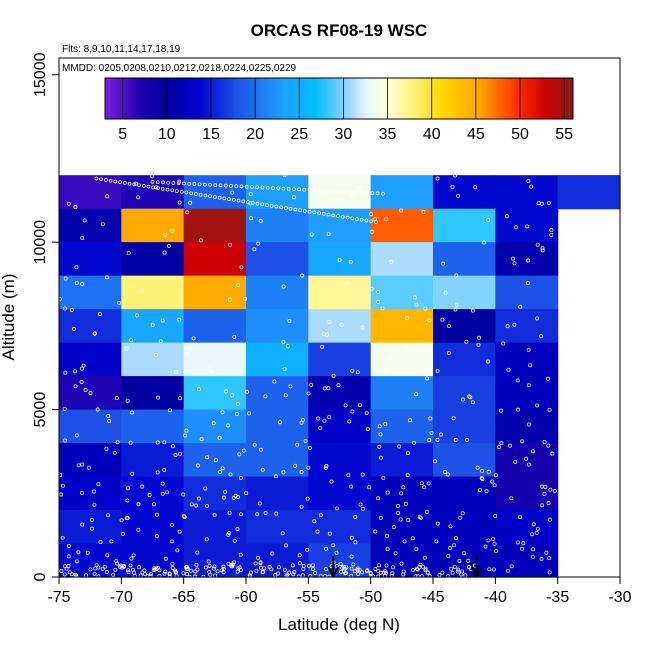  What do you see at coordinates (405, 567) in the screenshot?
I see `arrow-markers` at bounding box center [405, 567].